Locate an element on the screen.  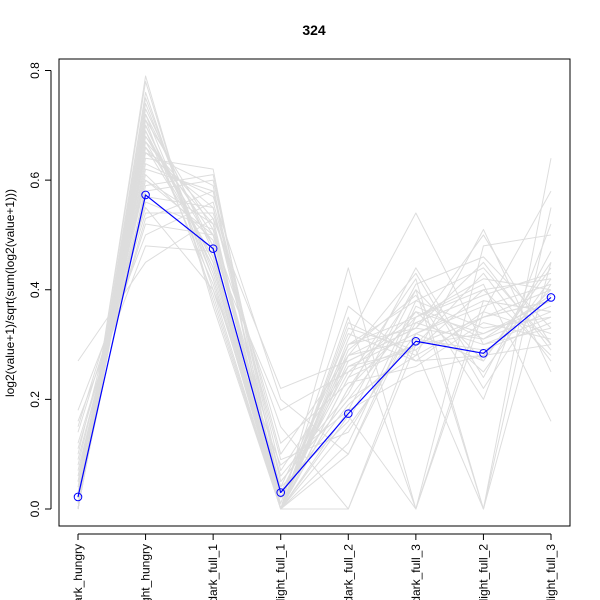
x-tick-label: dark_full_1 is located at coordinates (213, 572).